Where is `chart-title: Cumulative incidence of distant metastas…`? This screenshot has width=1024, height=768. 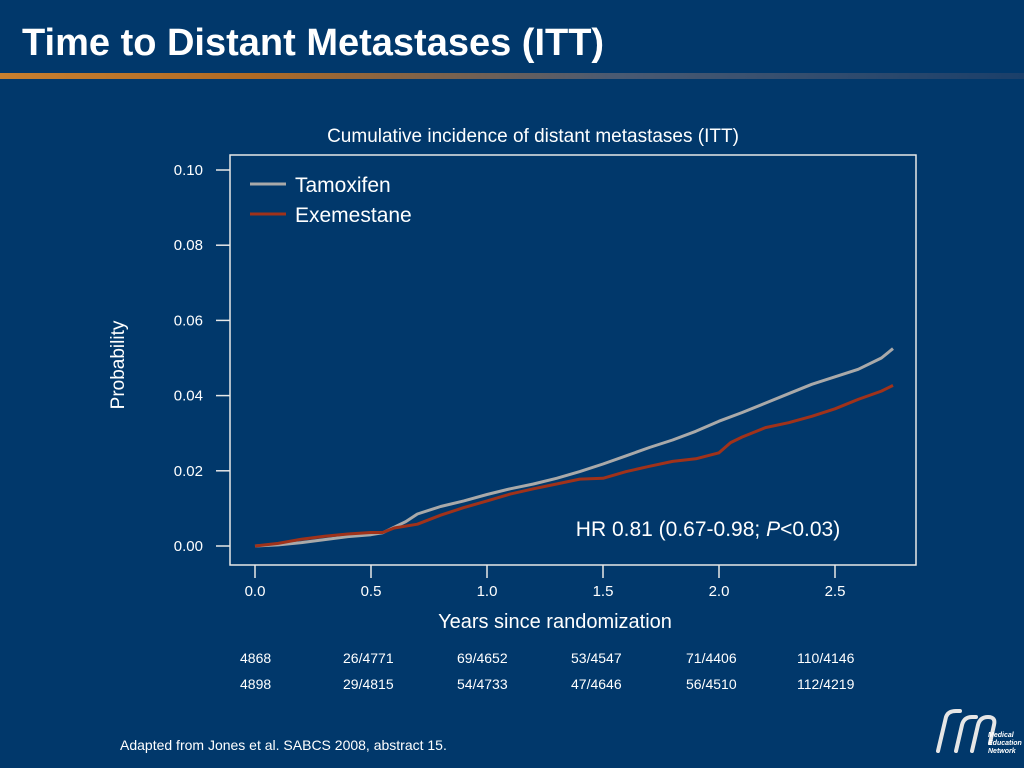 chart-title: Cumulative incidence of distant metastas… is located at coordinates (533, 136).